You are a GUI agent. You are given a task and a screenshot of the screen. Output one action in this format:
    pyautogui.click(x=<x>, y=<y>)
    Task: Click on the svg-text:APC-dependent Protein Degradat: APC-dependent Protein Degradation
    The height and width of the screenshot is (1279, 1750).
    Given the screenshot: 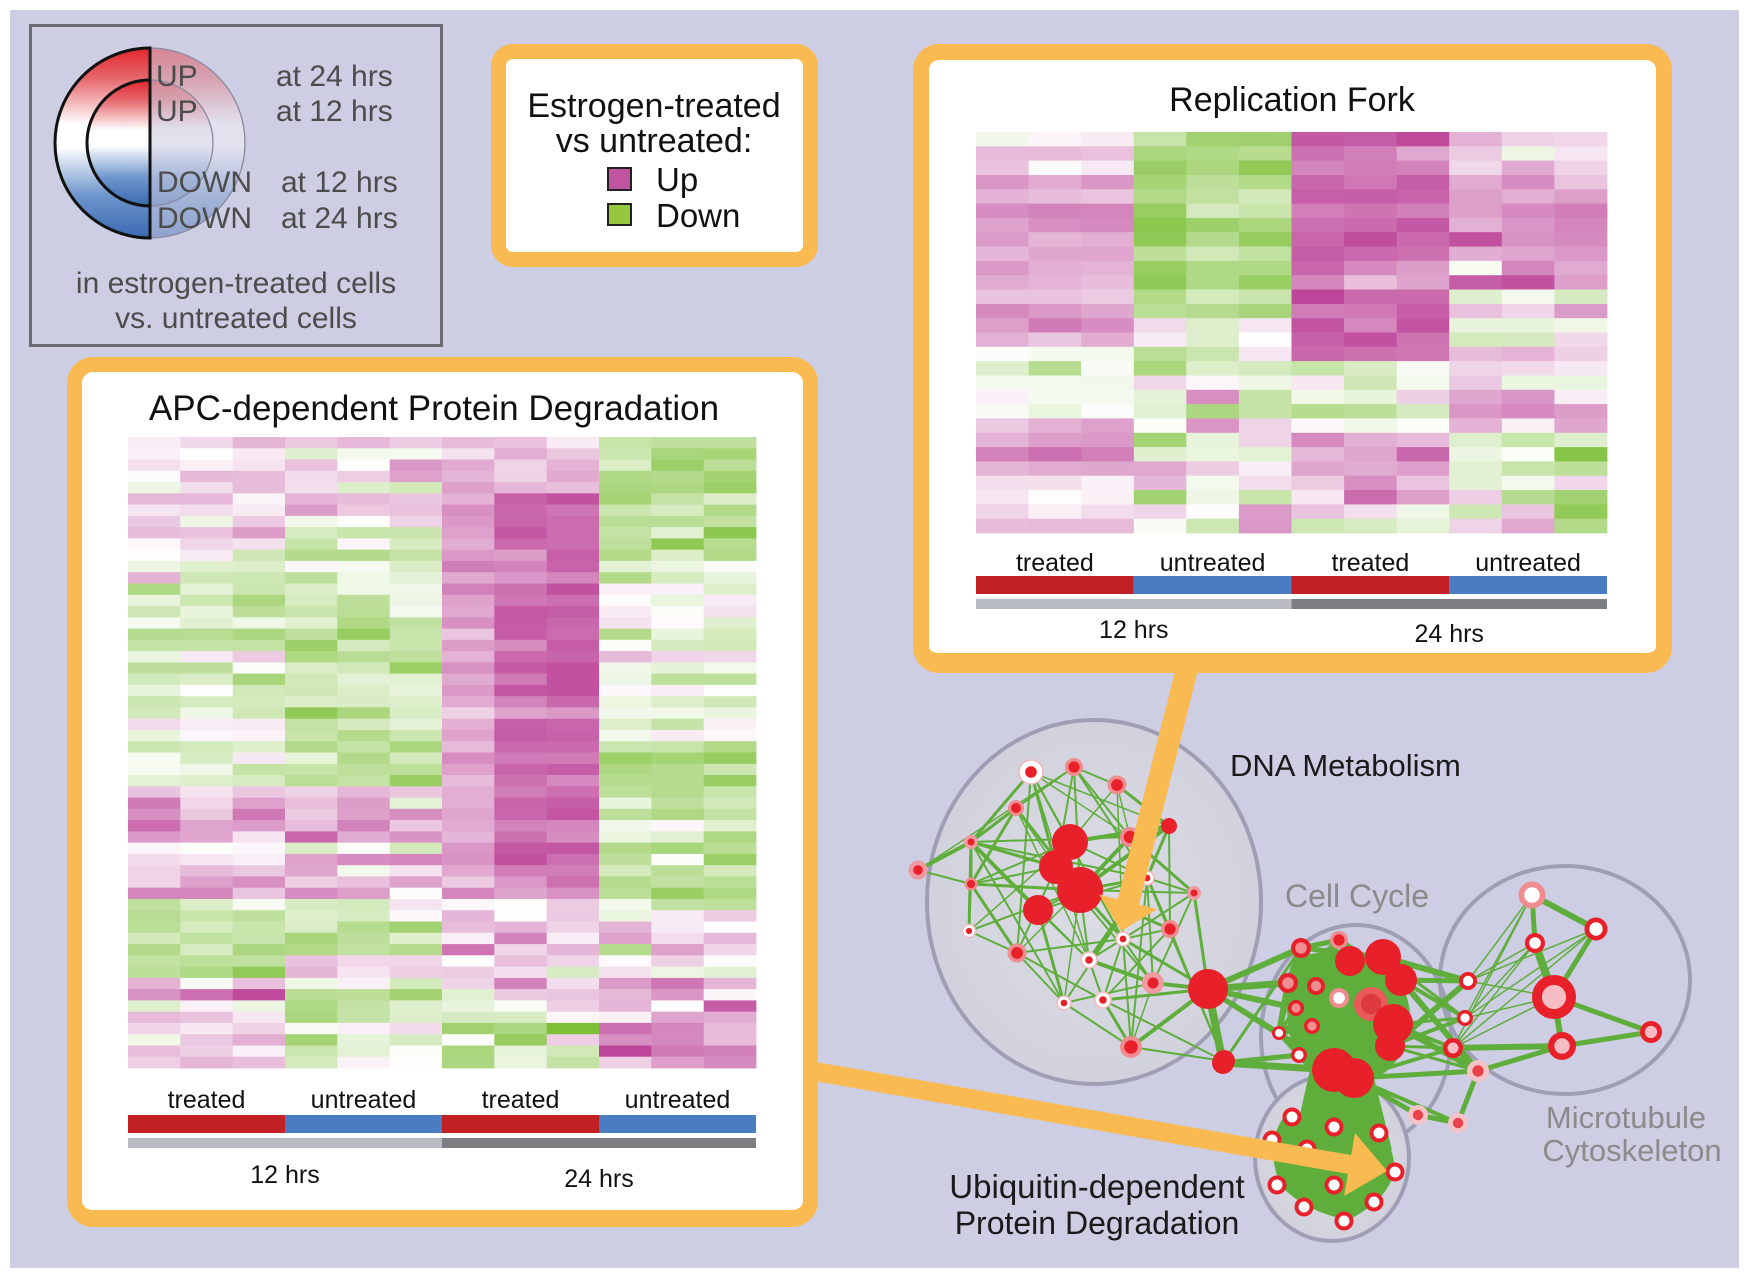 What is the action you would take?
    pyautogui.click(x=434, y=408)
    